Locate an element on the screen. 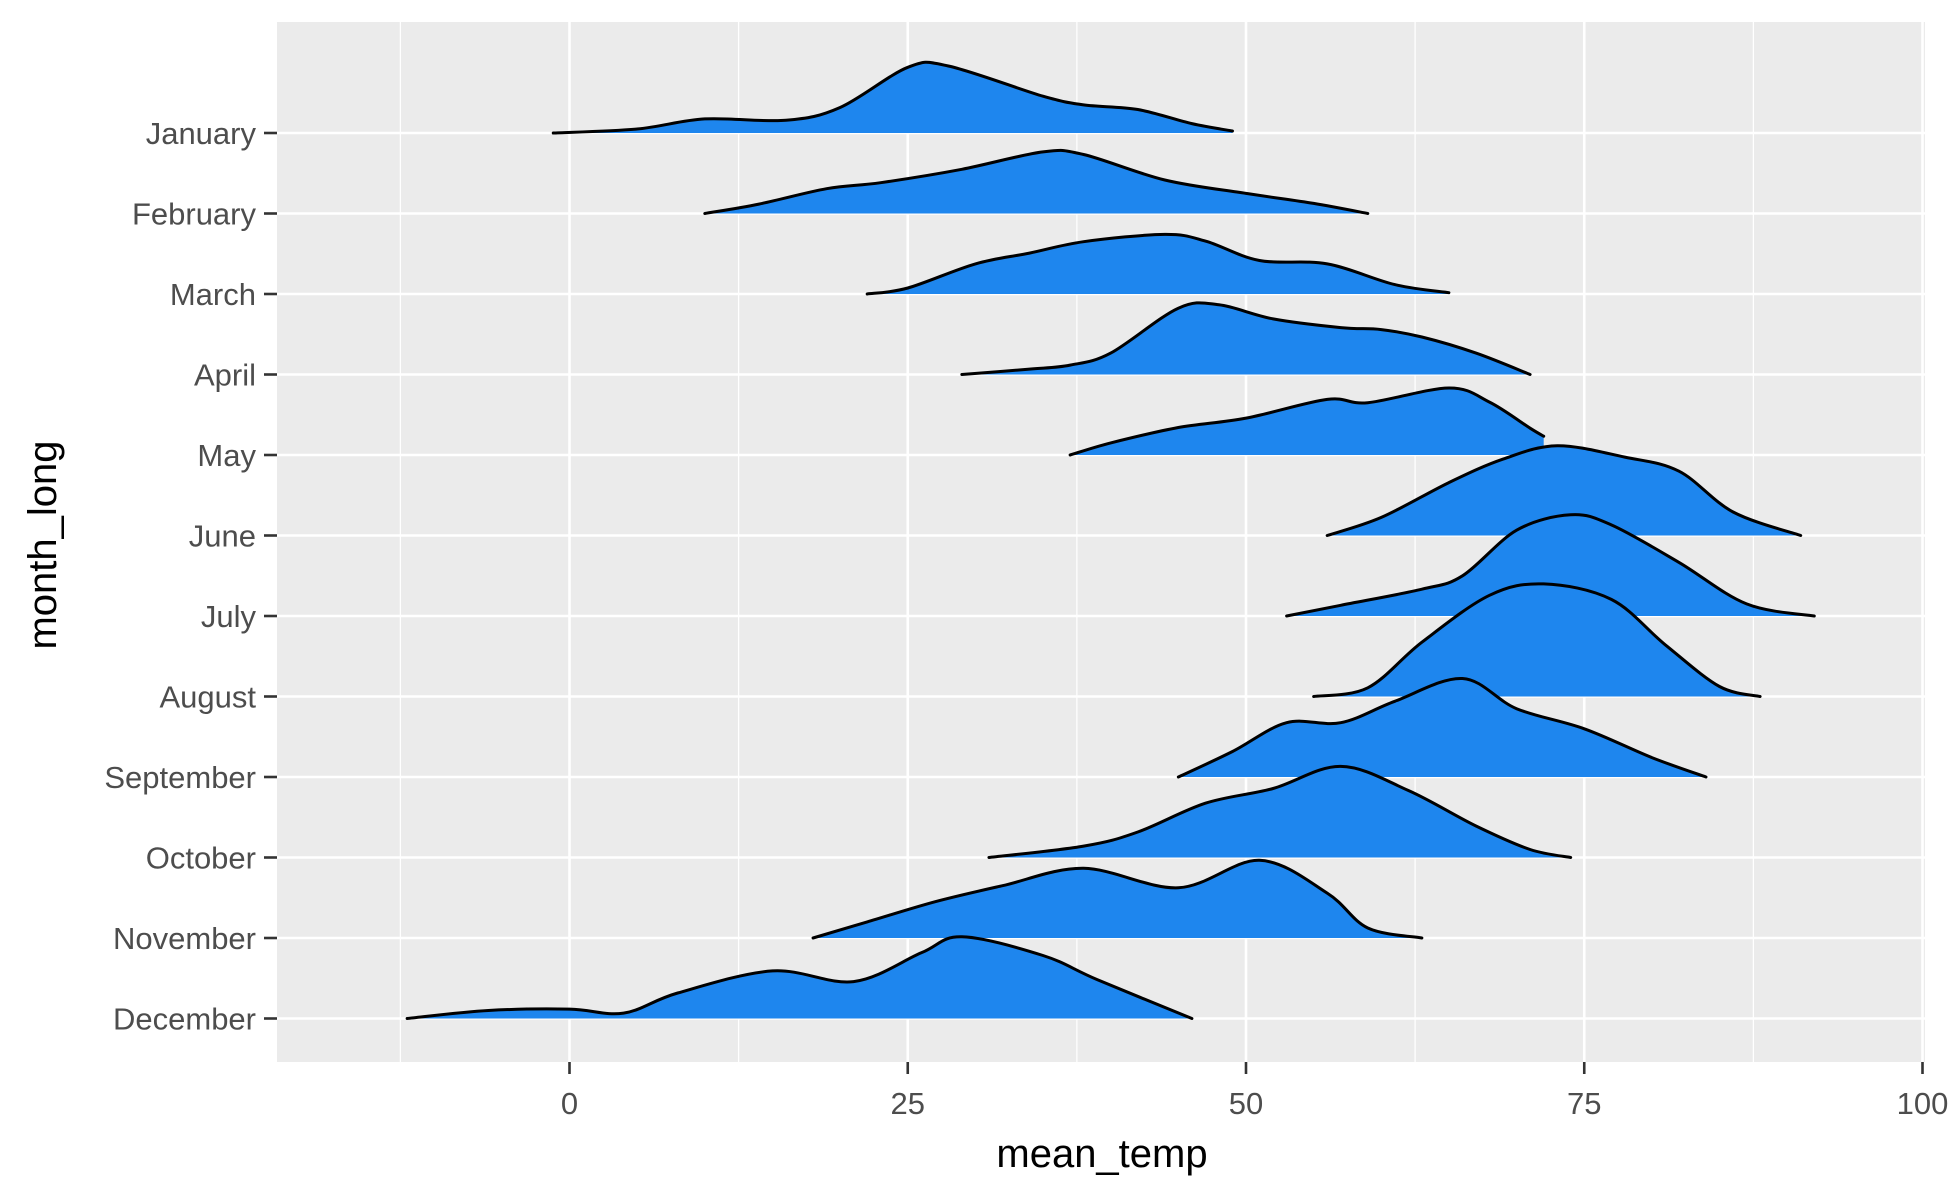 The height and width of the screenshot is (1200, 1950). y-tick-label: October is located at coordinates (201, 858).